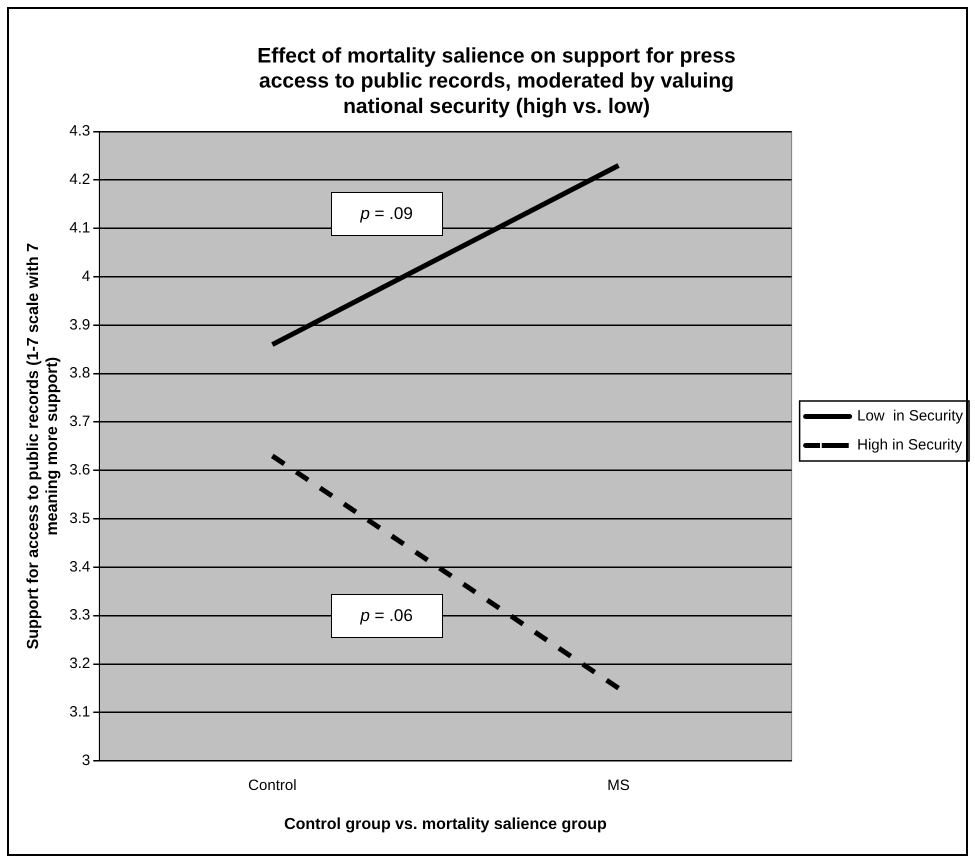  I want to click on y-tick-label: 3.4, so click(79, 567).